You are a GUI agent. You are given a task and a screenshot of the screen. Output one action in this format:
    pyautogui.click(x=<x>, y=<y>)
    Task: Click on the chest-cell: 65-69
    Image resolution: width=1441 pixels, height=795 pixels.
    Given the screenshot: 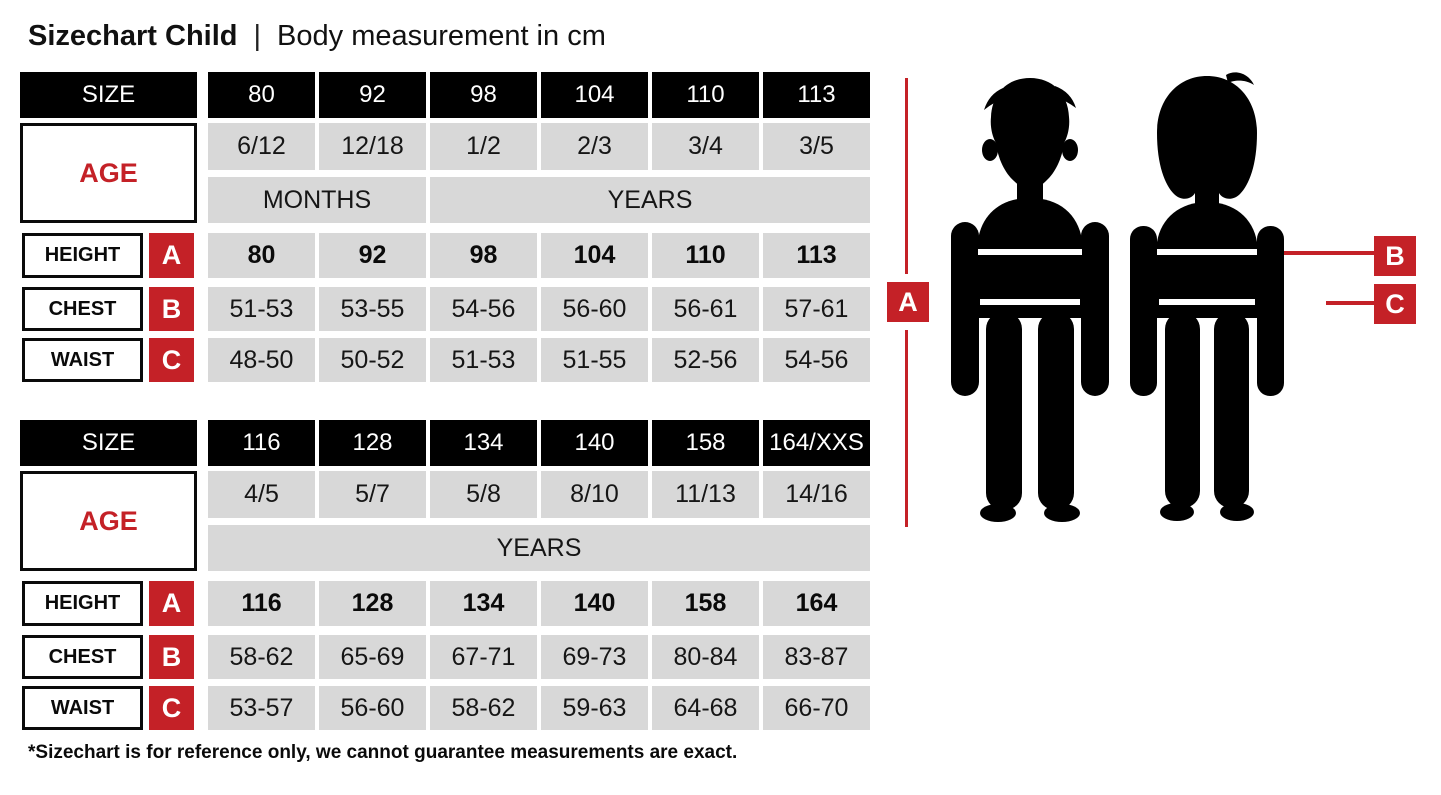 What is the action you would take?
    pyautogui.click(x=372, y=657)
    